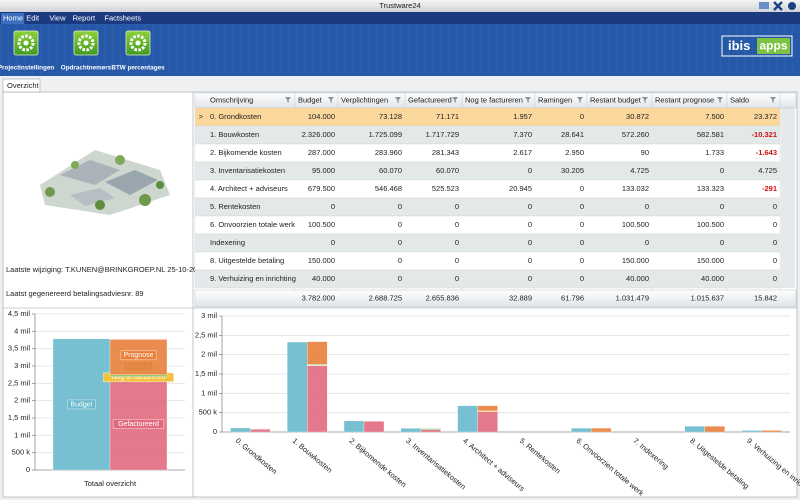 The width and height of the screenshot is (800, 500). I want to click on ribbon-label: BTW percentages, so click(138, 68).